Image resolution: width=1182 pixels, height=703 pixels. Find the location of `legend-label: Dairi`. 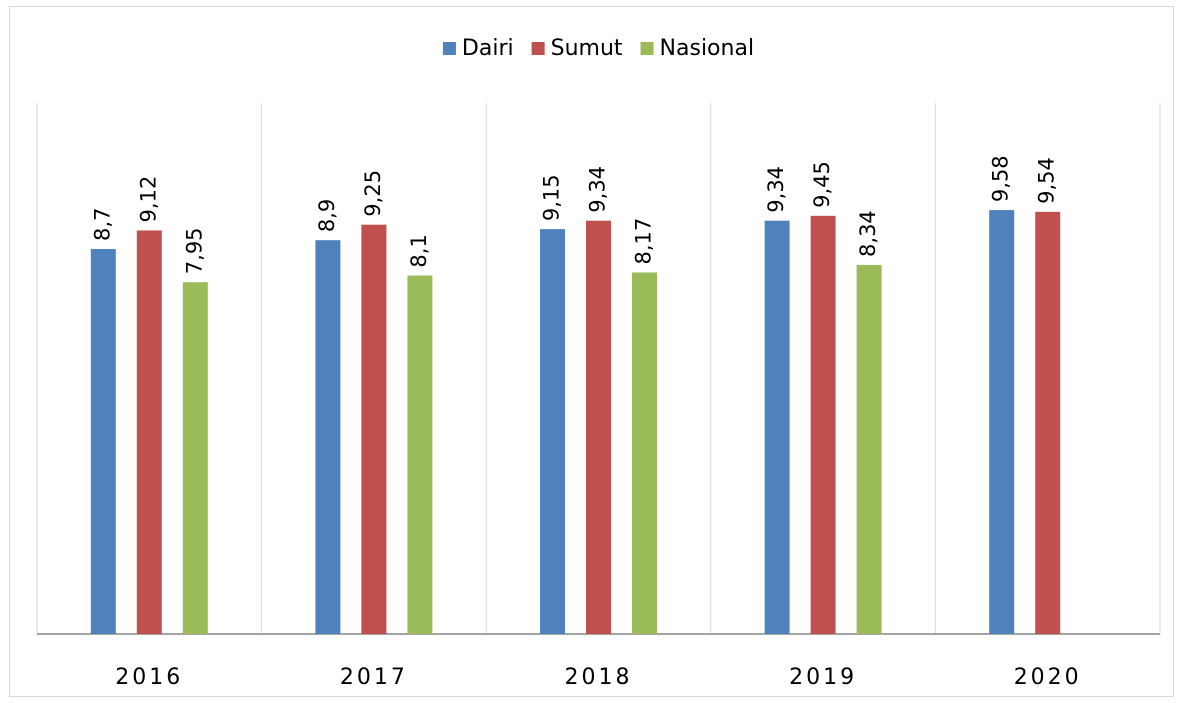

legend-label: Dairi is located at coordinates (488, 48).